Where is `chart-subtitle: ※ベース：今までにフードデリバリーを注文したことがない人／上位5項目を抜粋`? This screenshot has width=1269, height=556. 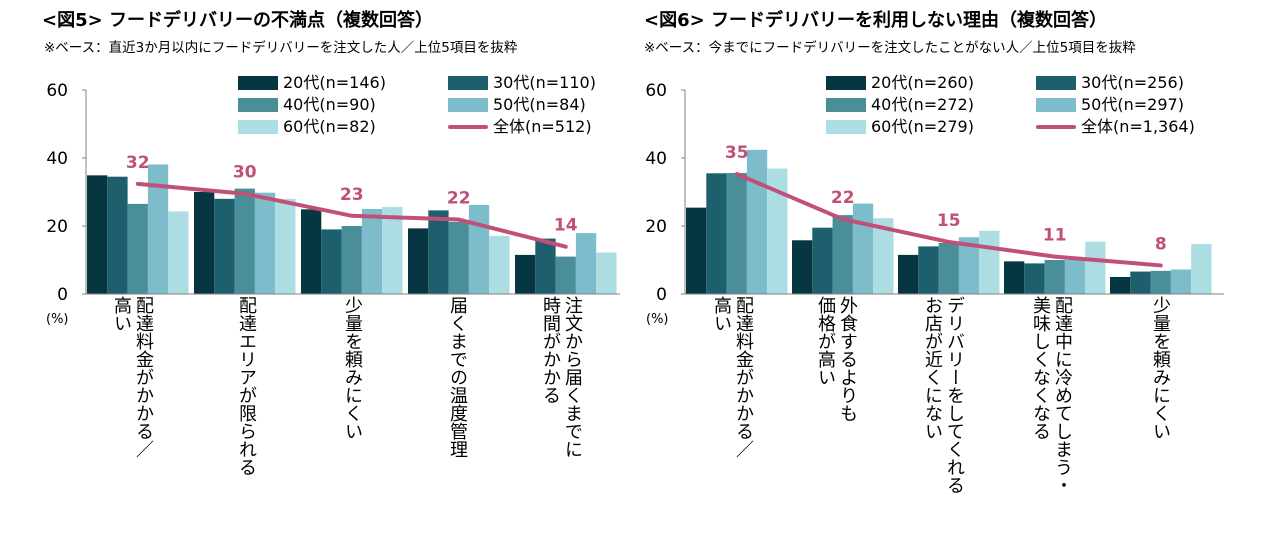
chart-subtitle: ※ベース：今までにフードデリバリーを注文したことがない人／上位5項目を抜粋 is located at coordinates (890, 48).